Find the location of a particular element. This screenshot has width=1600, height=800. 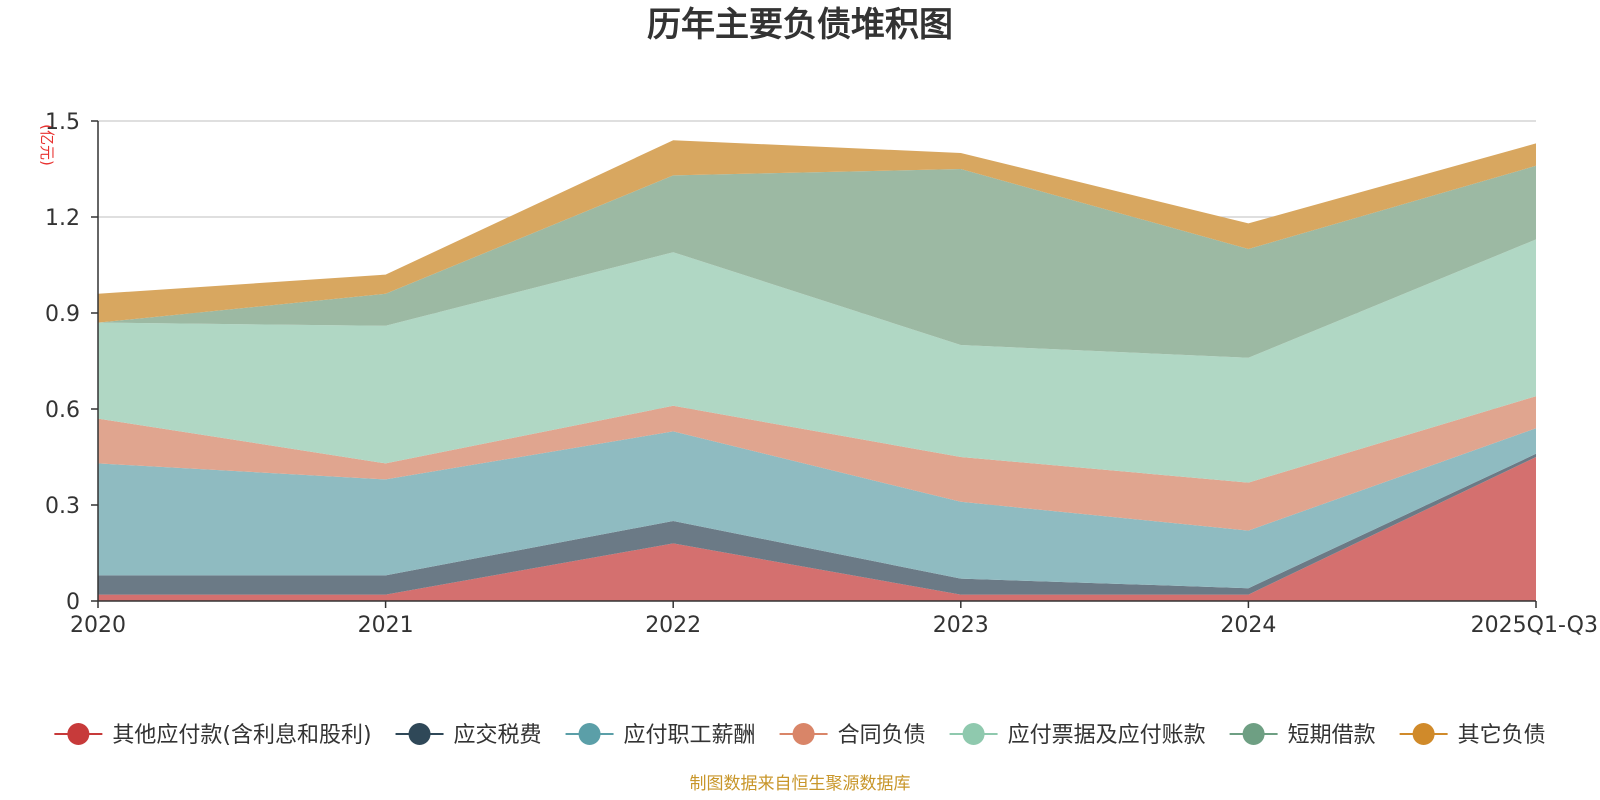

x-tick-label: 2024 is located at coordinates (1248, 625).